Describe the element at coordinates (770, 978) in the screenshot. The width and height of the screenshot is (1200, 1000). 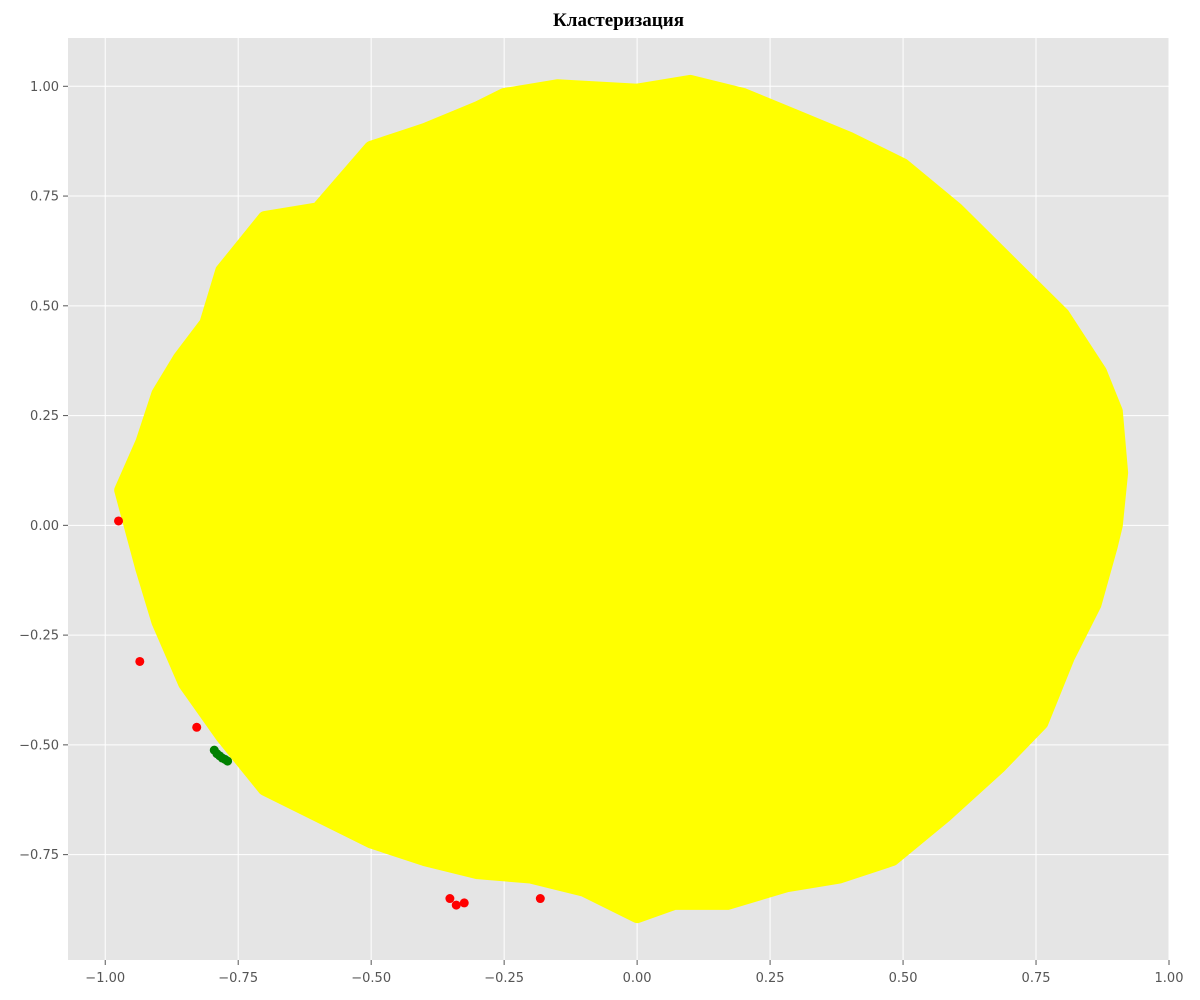
I see `x-tick-label: 0.25` at that location.